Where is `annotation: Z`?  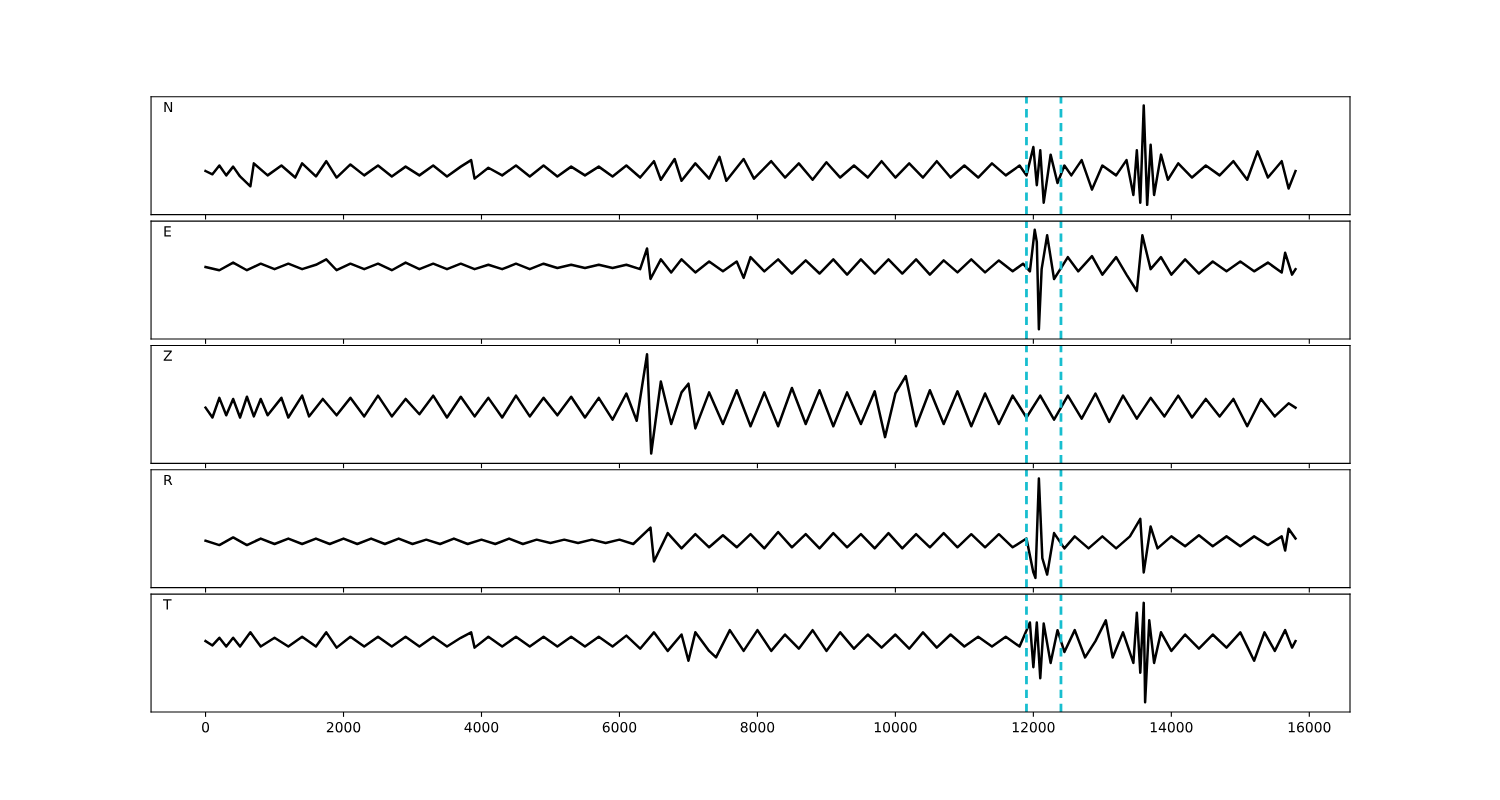
annotation: Z is located at coordinates (167, 355).